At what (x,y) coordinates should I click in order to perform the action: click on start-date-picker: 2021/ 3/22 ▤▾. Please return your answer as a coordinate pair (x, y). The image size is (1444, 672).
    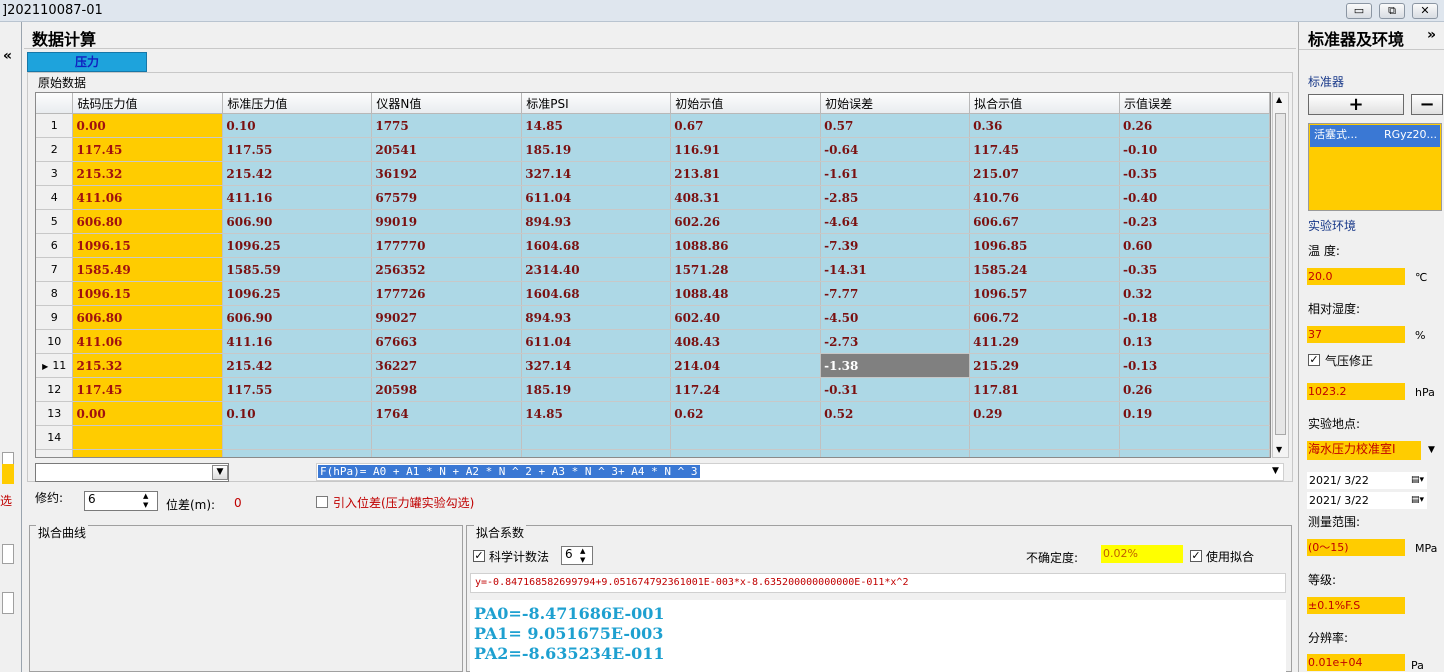
    Looking at the image, I should click on (1367, 480).